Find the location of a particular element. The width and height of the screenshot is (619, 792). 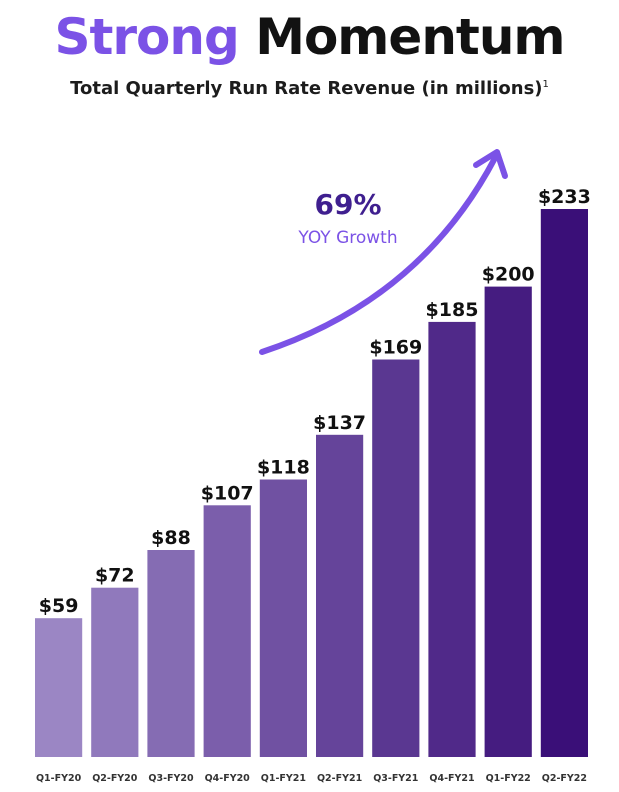

bar-q4-fy20 is located at coordinates (227, 631).